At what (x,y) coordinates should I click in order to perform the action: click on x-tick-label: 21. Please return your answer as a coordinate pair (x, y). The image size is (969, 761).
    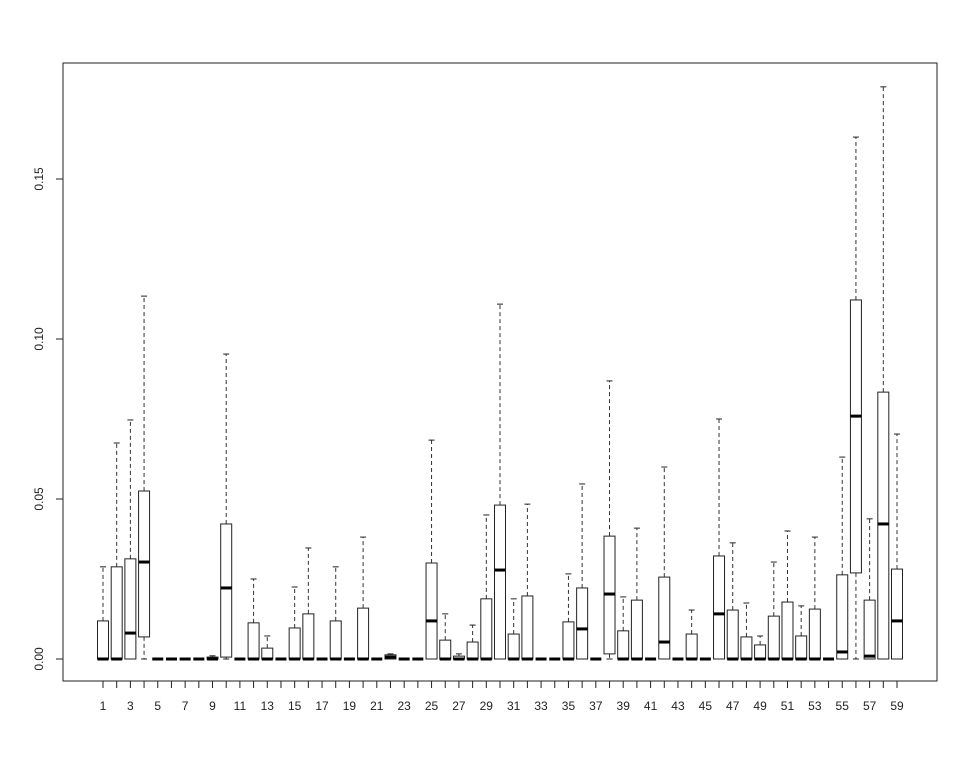
    Looking at the image, I should click on (377, 706).